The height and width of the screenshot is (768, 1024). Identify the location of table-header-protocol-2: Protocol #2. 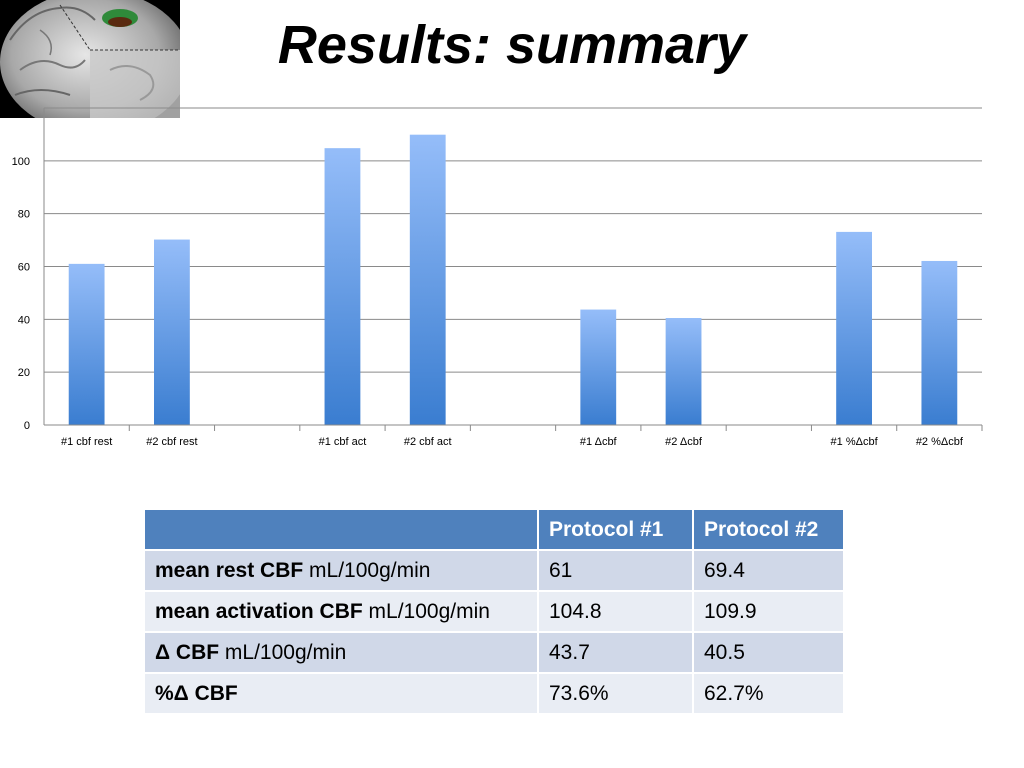
(769, 530).